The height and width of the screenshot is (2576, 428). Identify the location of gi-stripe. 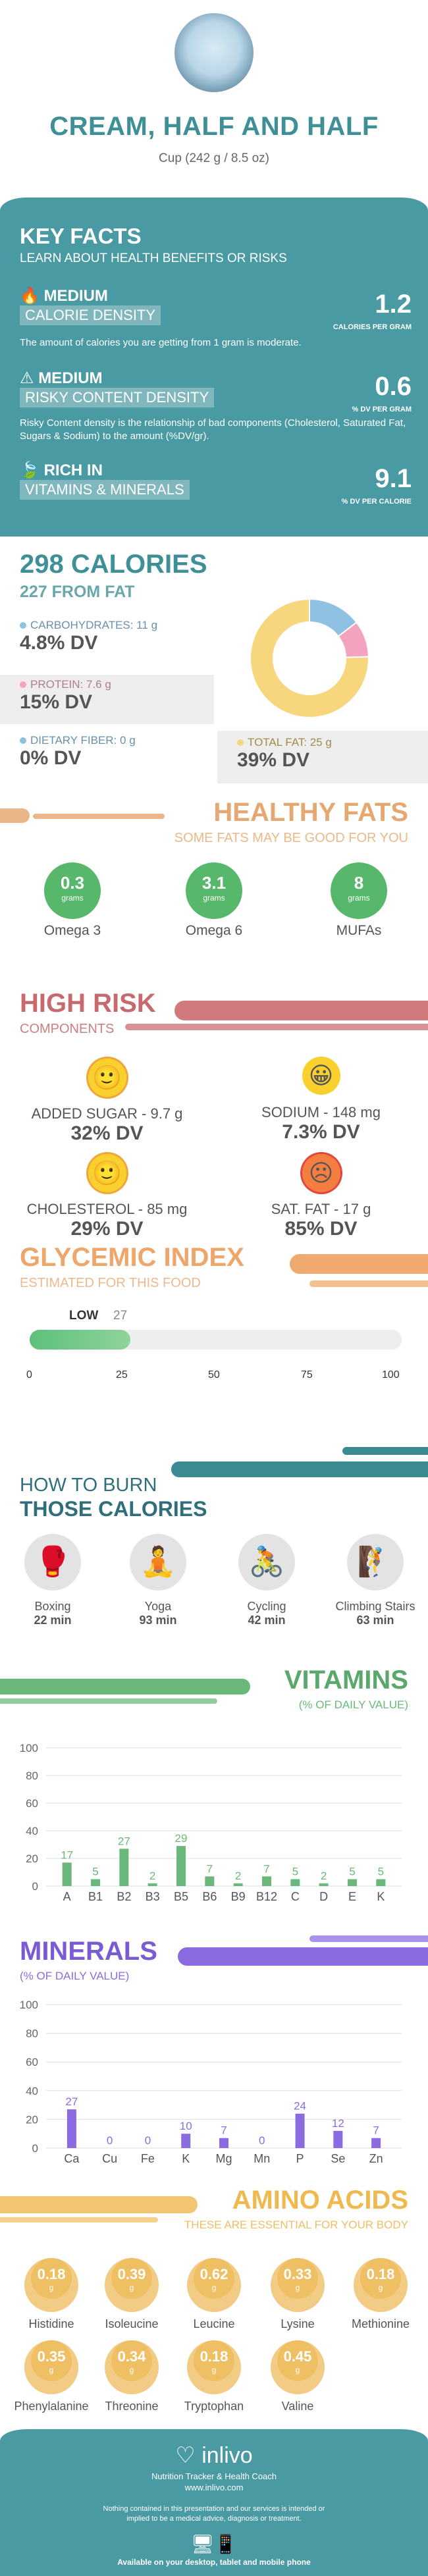
(359, 1264).